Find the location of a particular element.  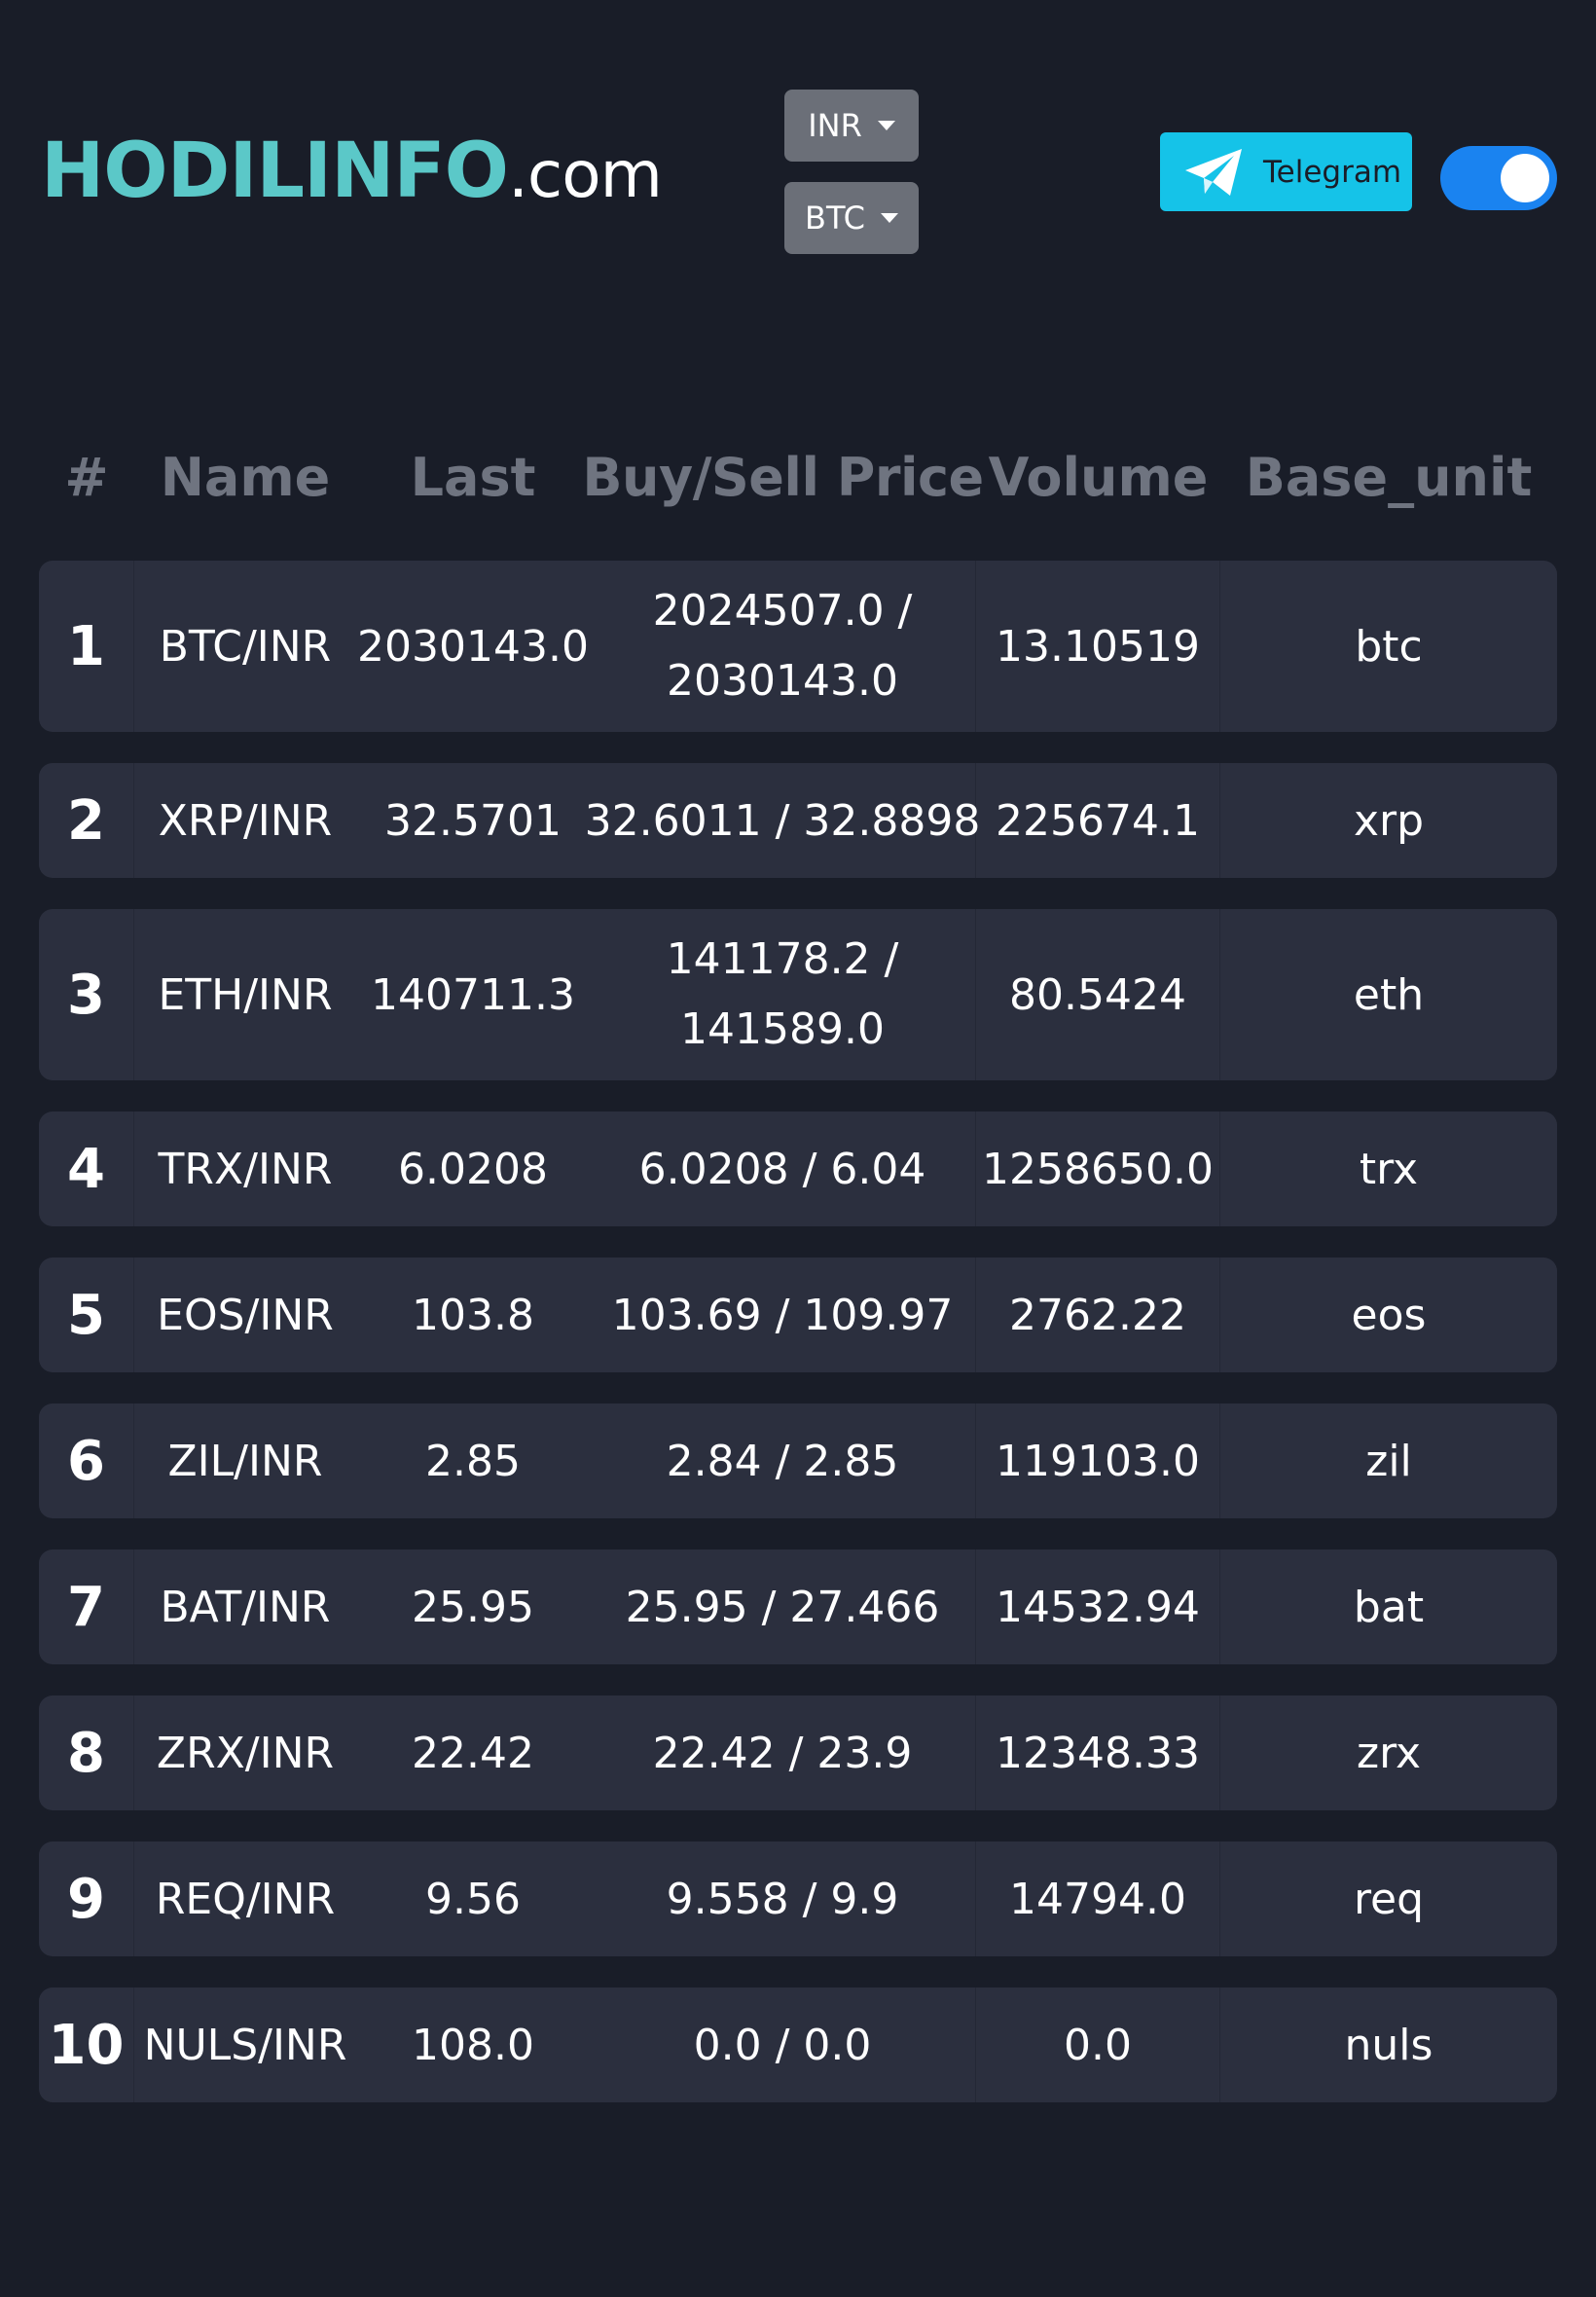

row-name: BAT/INR is located at coordinates (245, 1607).